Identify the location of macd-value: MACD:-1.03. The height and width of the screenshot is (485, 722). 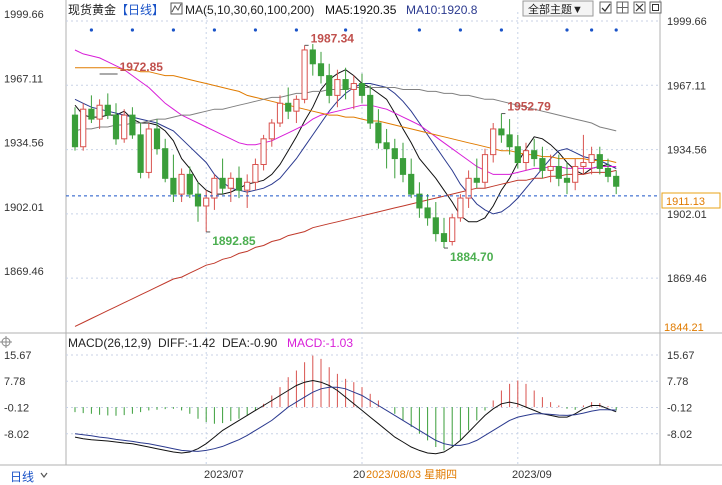
(320, 343).